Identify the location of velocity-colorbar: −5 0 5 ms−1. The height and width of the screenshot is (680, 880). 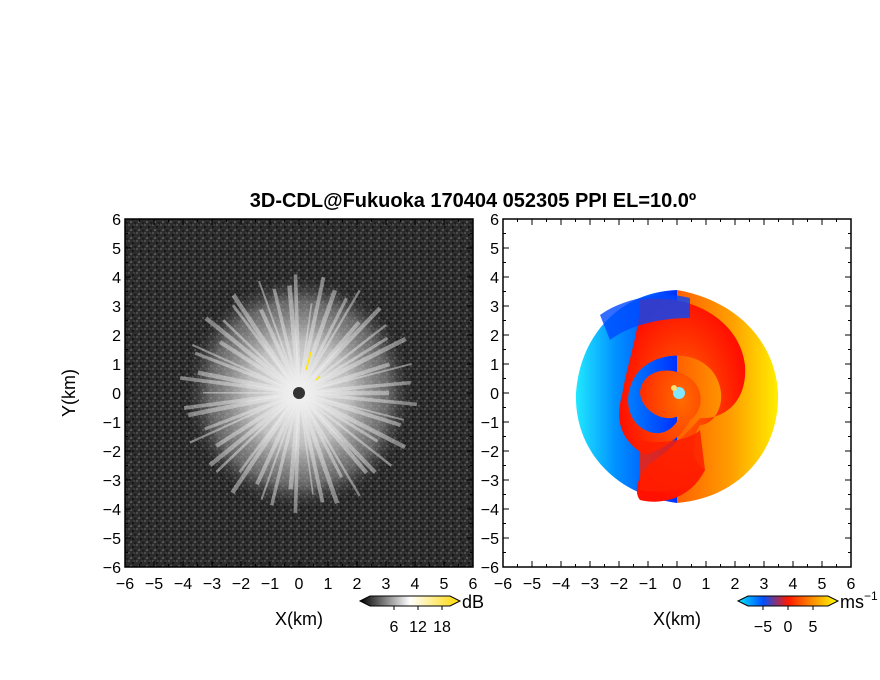
(807, 612).